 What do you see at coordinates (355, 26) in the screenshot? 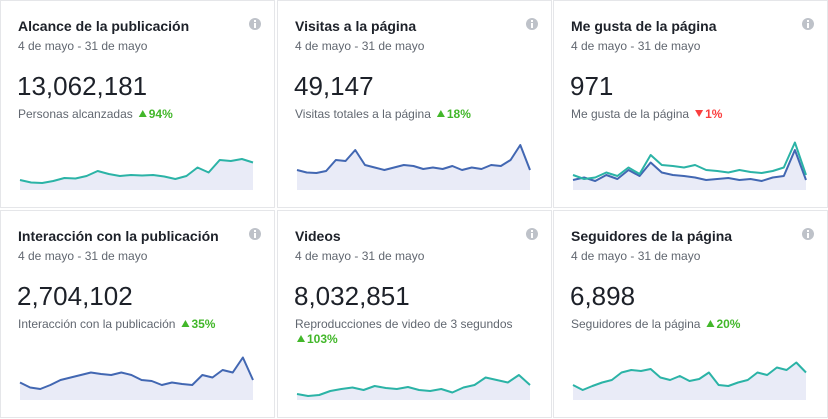
I see `card-title: Visitas a la página` at bounding box center [355, 26].